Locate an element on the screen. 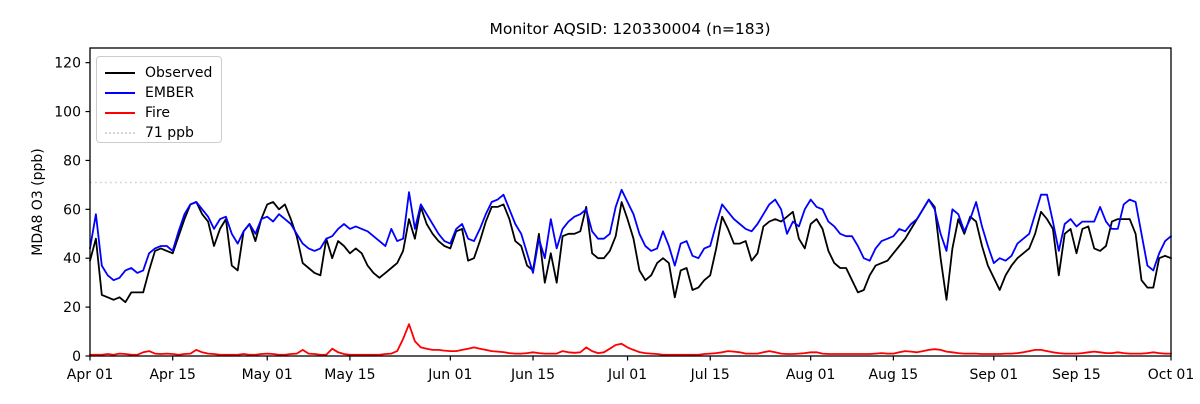 The image size is (1200, 404). legend-label: Observed is located at coordinates (179, 73).